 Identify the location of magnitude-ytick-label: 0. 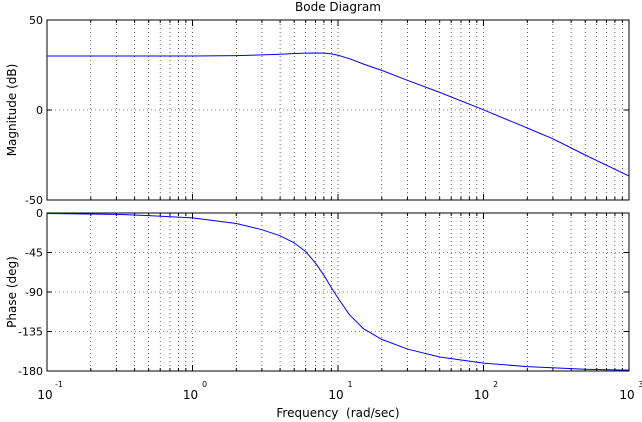
(39, 110).